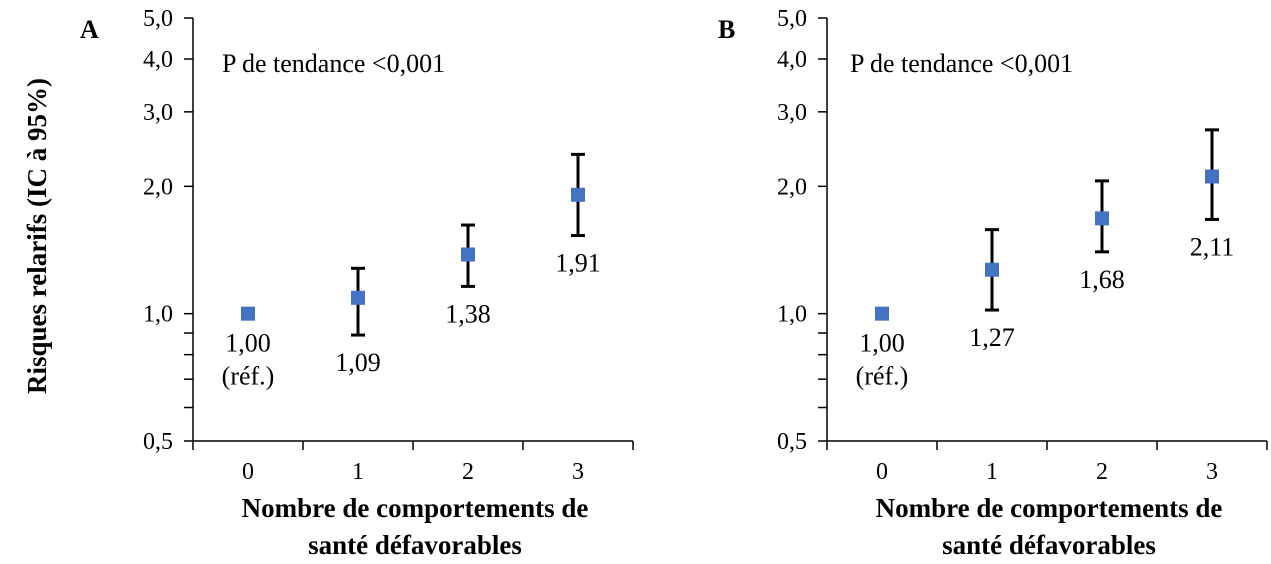 The height and width of the screenshot is (564, 1271). I want to click on data-label: 1,09, so click(358, 362).